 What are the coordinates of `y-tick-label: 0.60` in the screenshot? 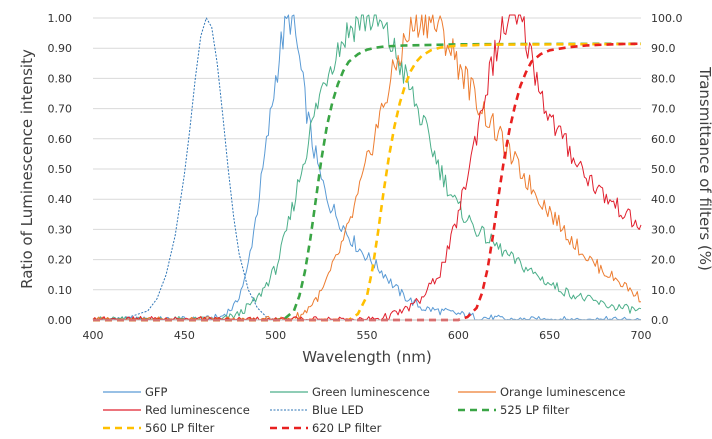 It's located at (60, 139).